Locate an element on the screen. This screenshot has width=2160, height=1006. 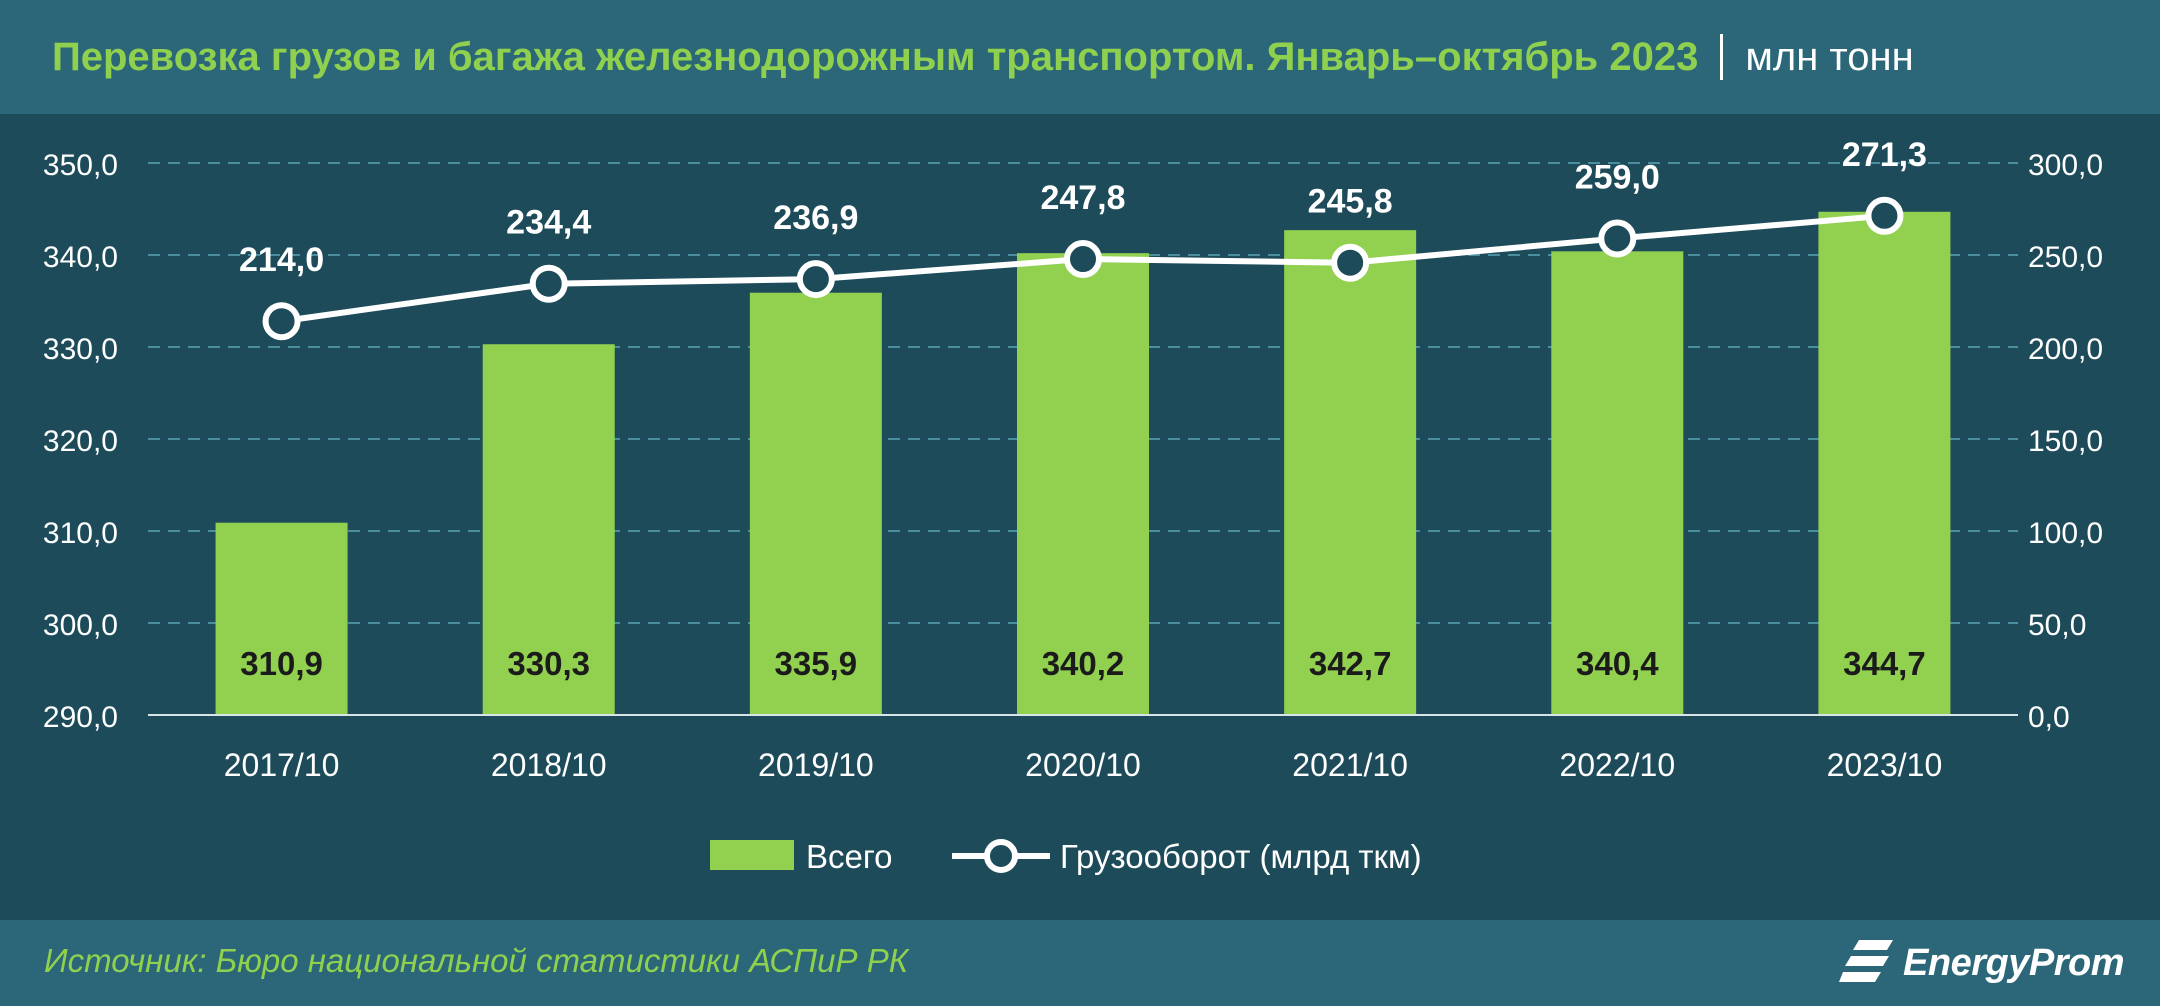
y-right-tick-label: 300,0 is located at coordinates (2065, 165).